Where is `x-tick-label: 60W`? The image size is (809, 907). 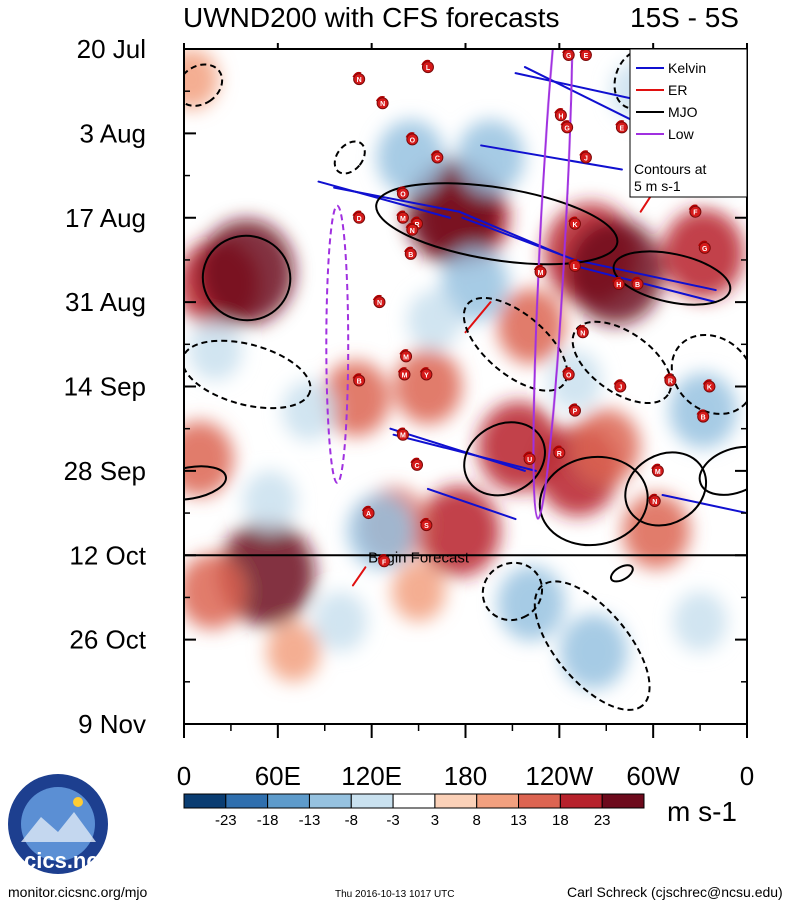 x-tick-label: 60W is located at coordinates (653, 776).